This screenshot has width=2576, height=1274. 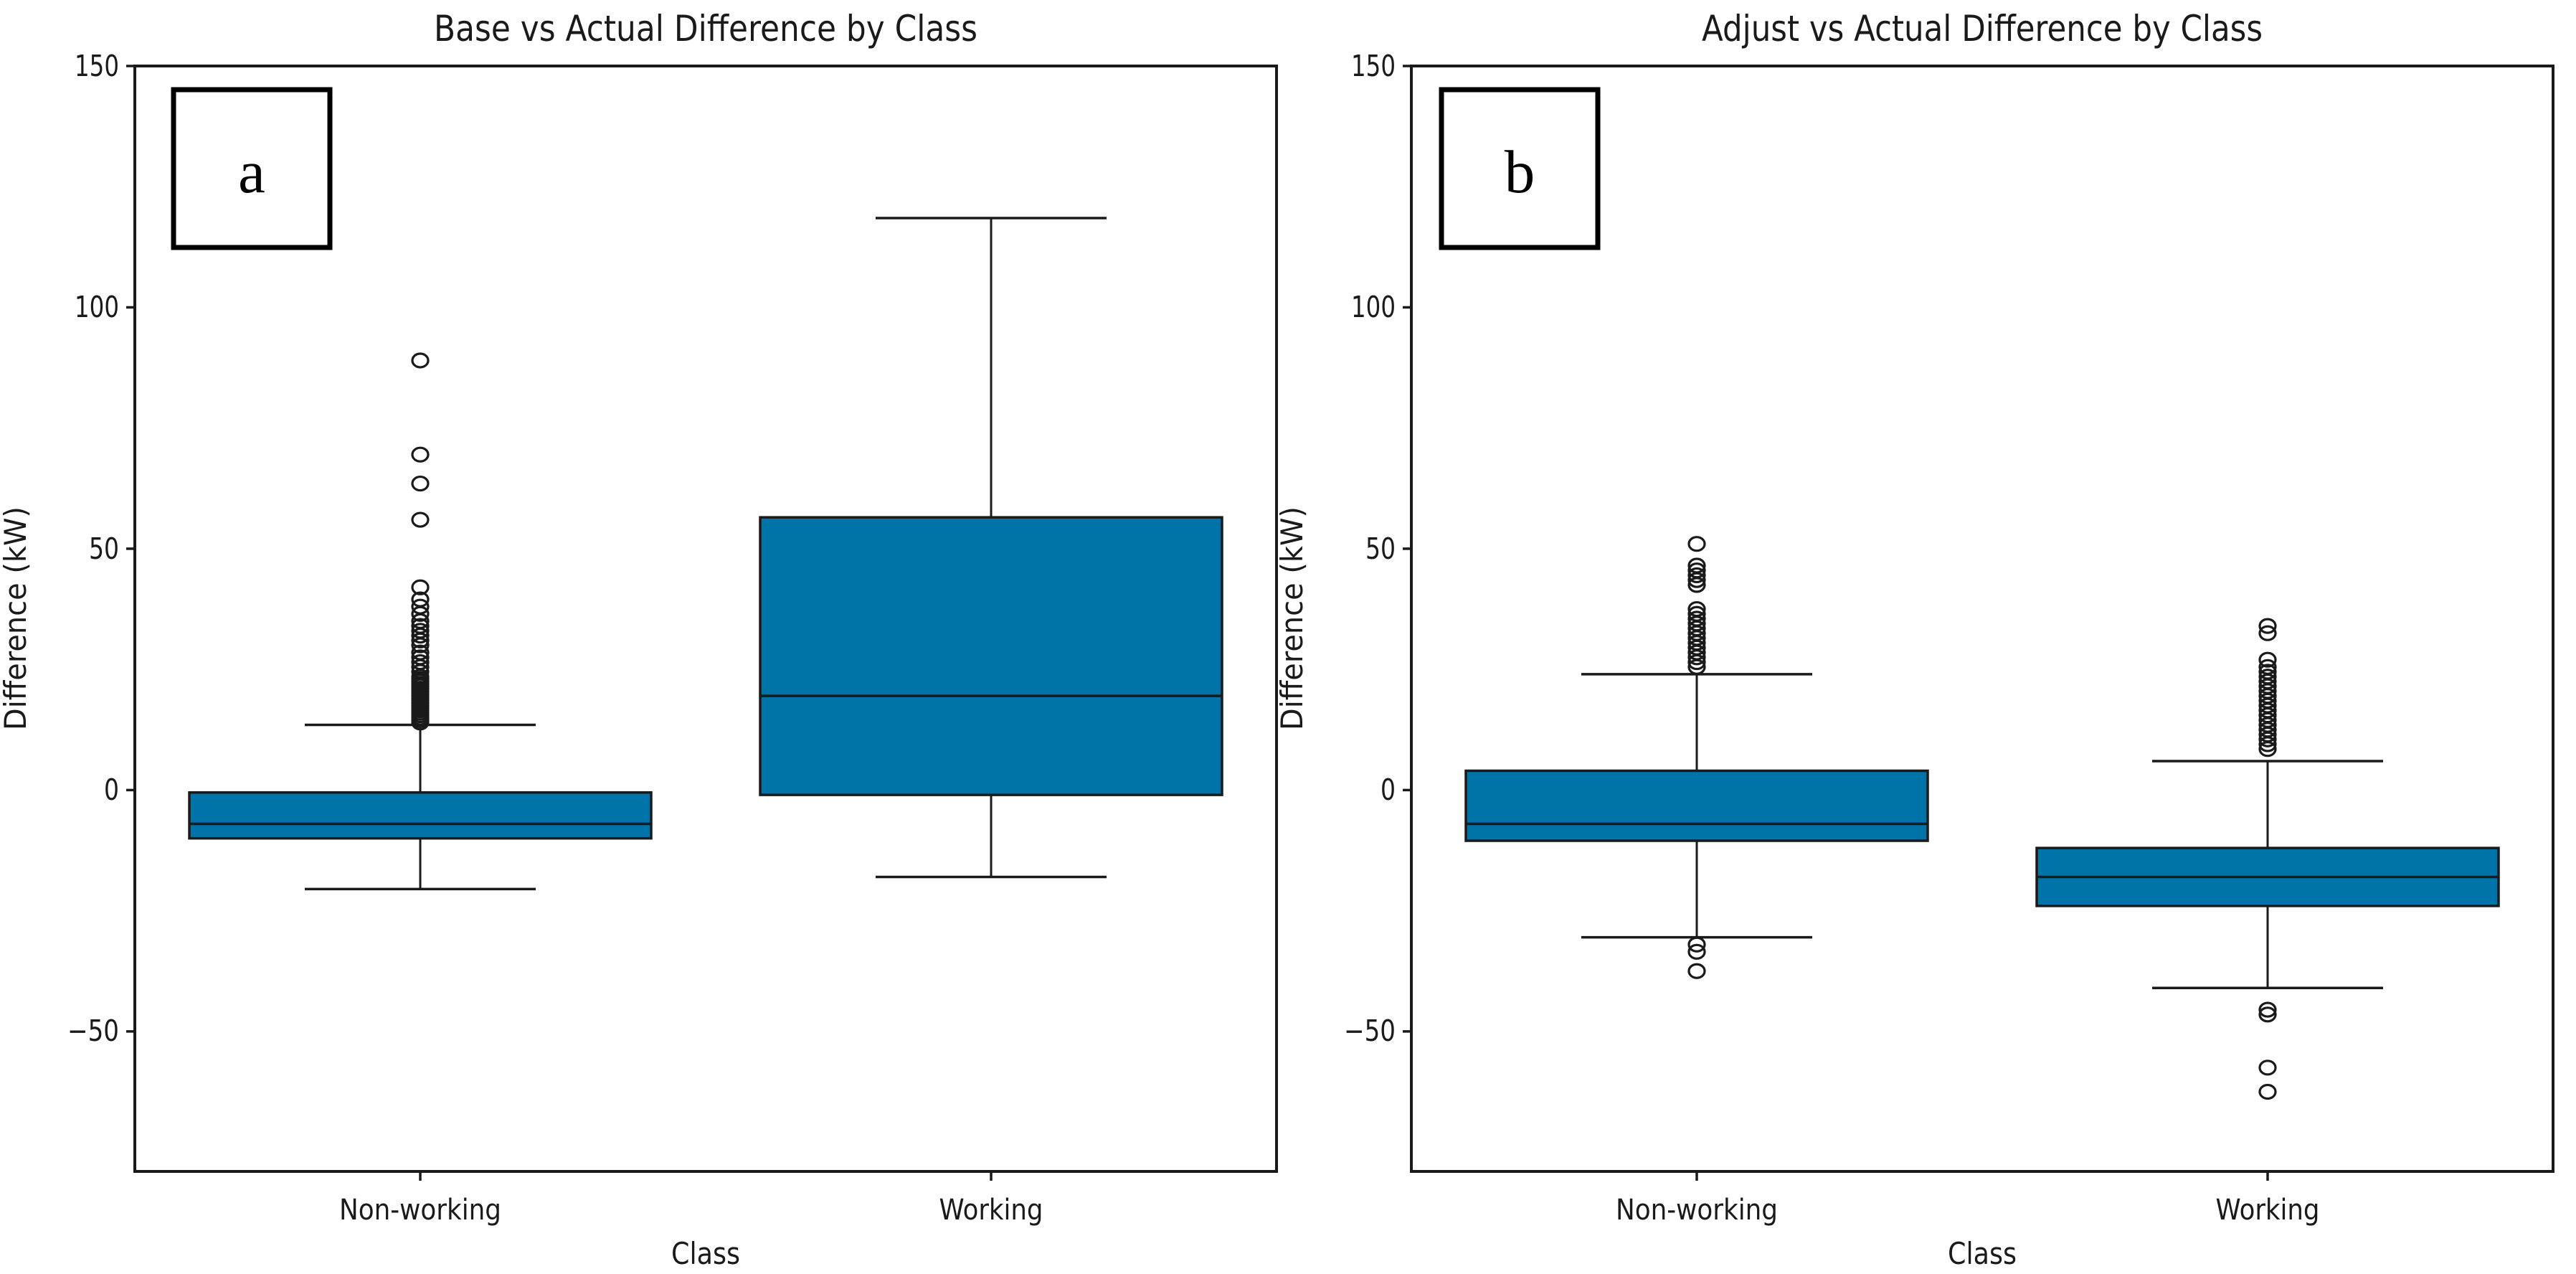 What do you see at coordinates (1520, 172) in the screenshot?
I see `panel-label: b` at bounding box center [1520, 172].